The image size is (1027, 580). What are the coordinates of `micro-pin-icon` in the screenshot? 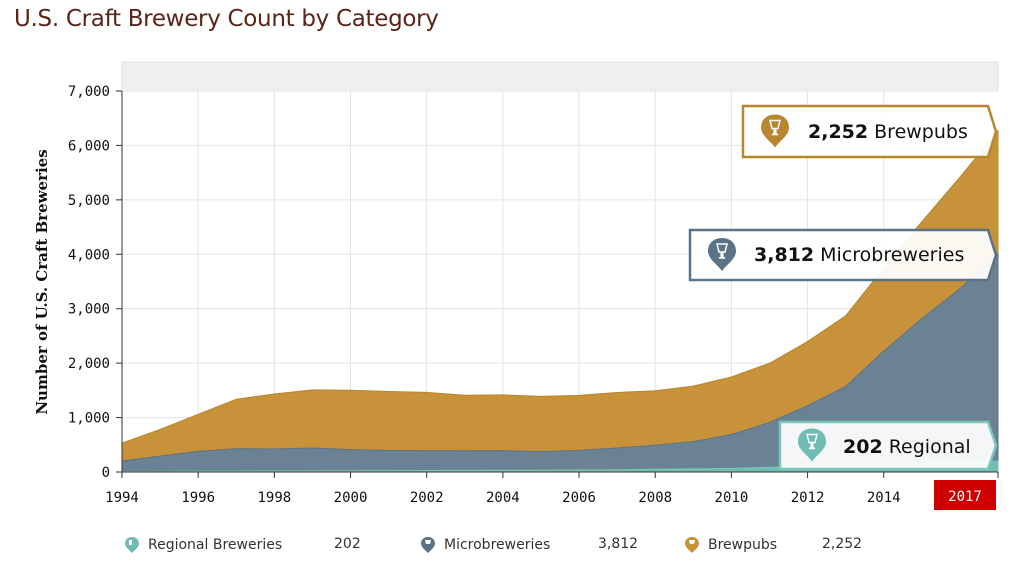 It's located at (722, 254).